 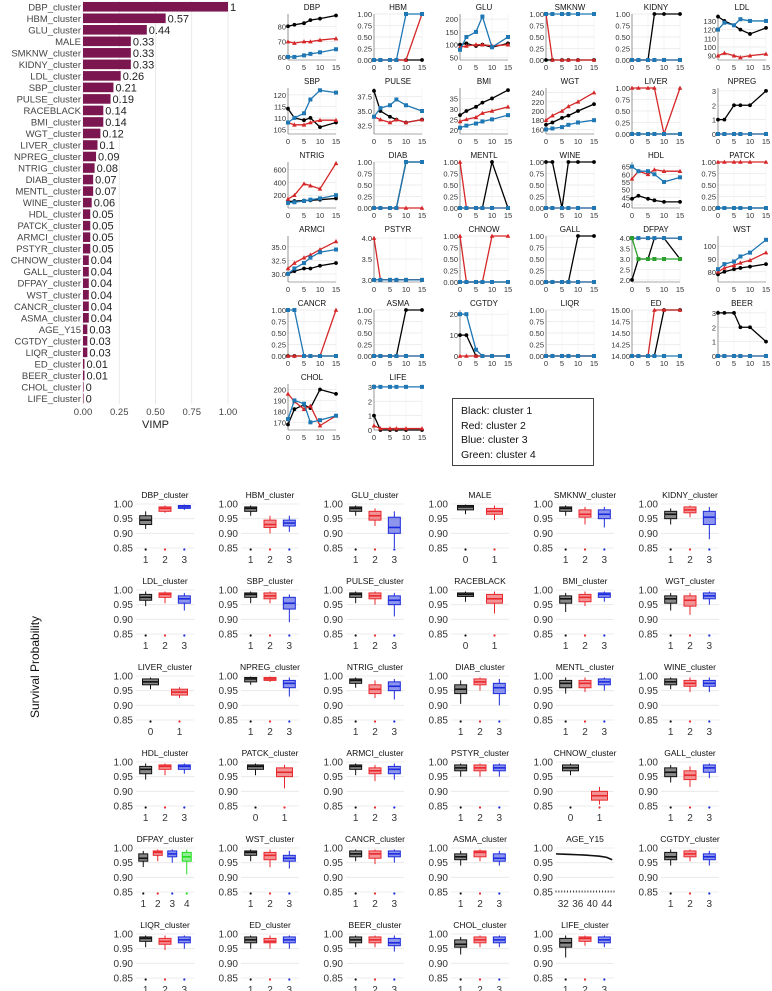 I want to click on line-panel-title: BMI, so click(x=484, y=81).